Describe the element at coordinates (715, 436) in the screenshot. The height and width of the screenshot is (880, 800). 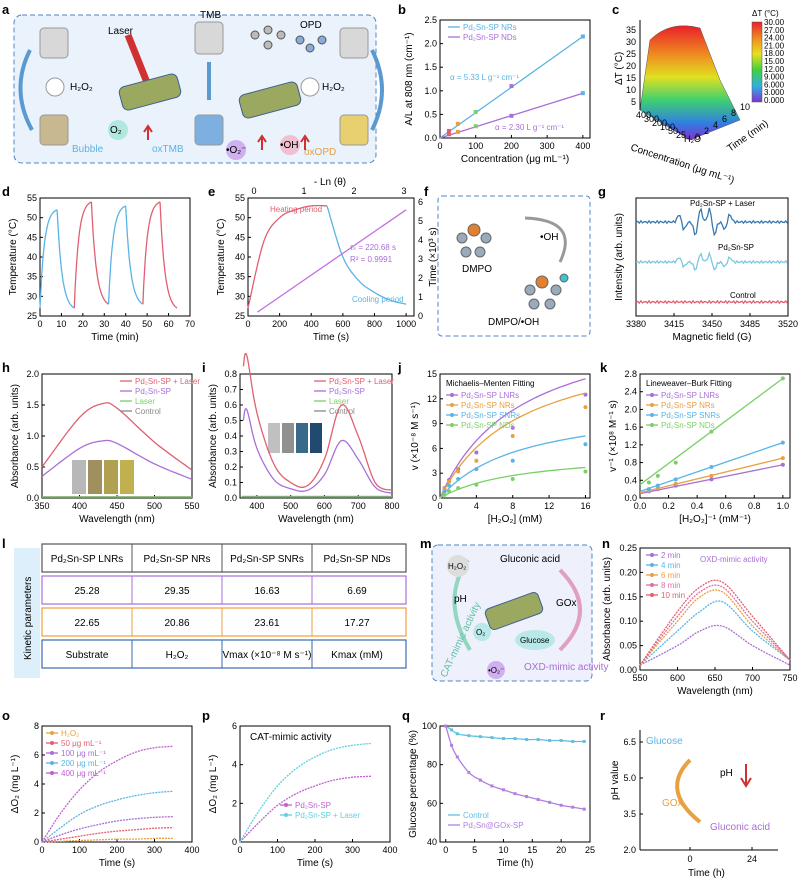
I see `k-axes-frame` at that location.